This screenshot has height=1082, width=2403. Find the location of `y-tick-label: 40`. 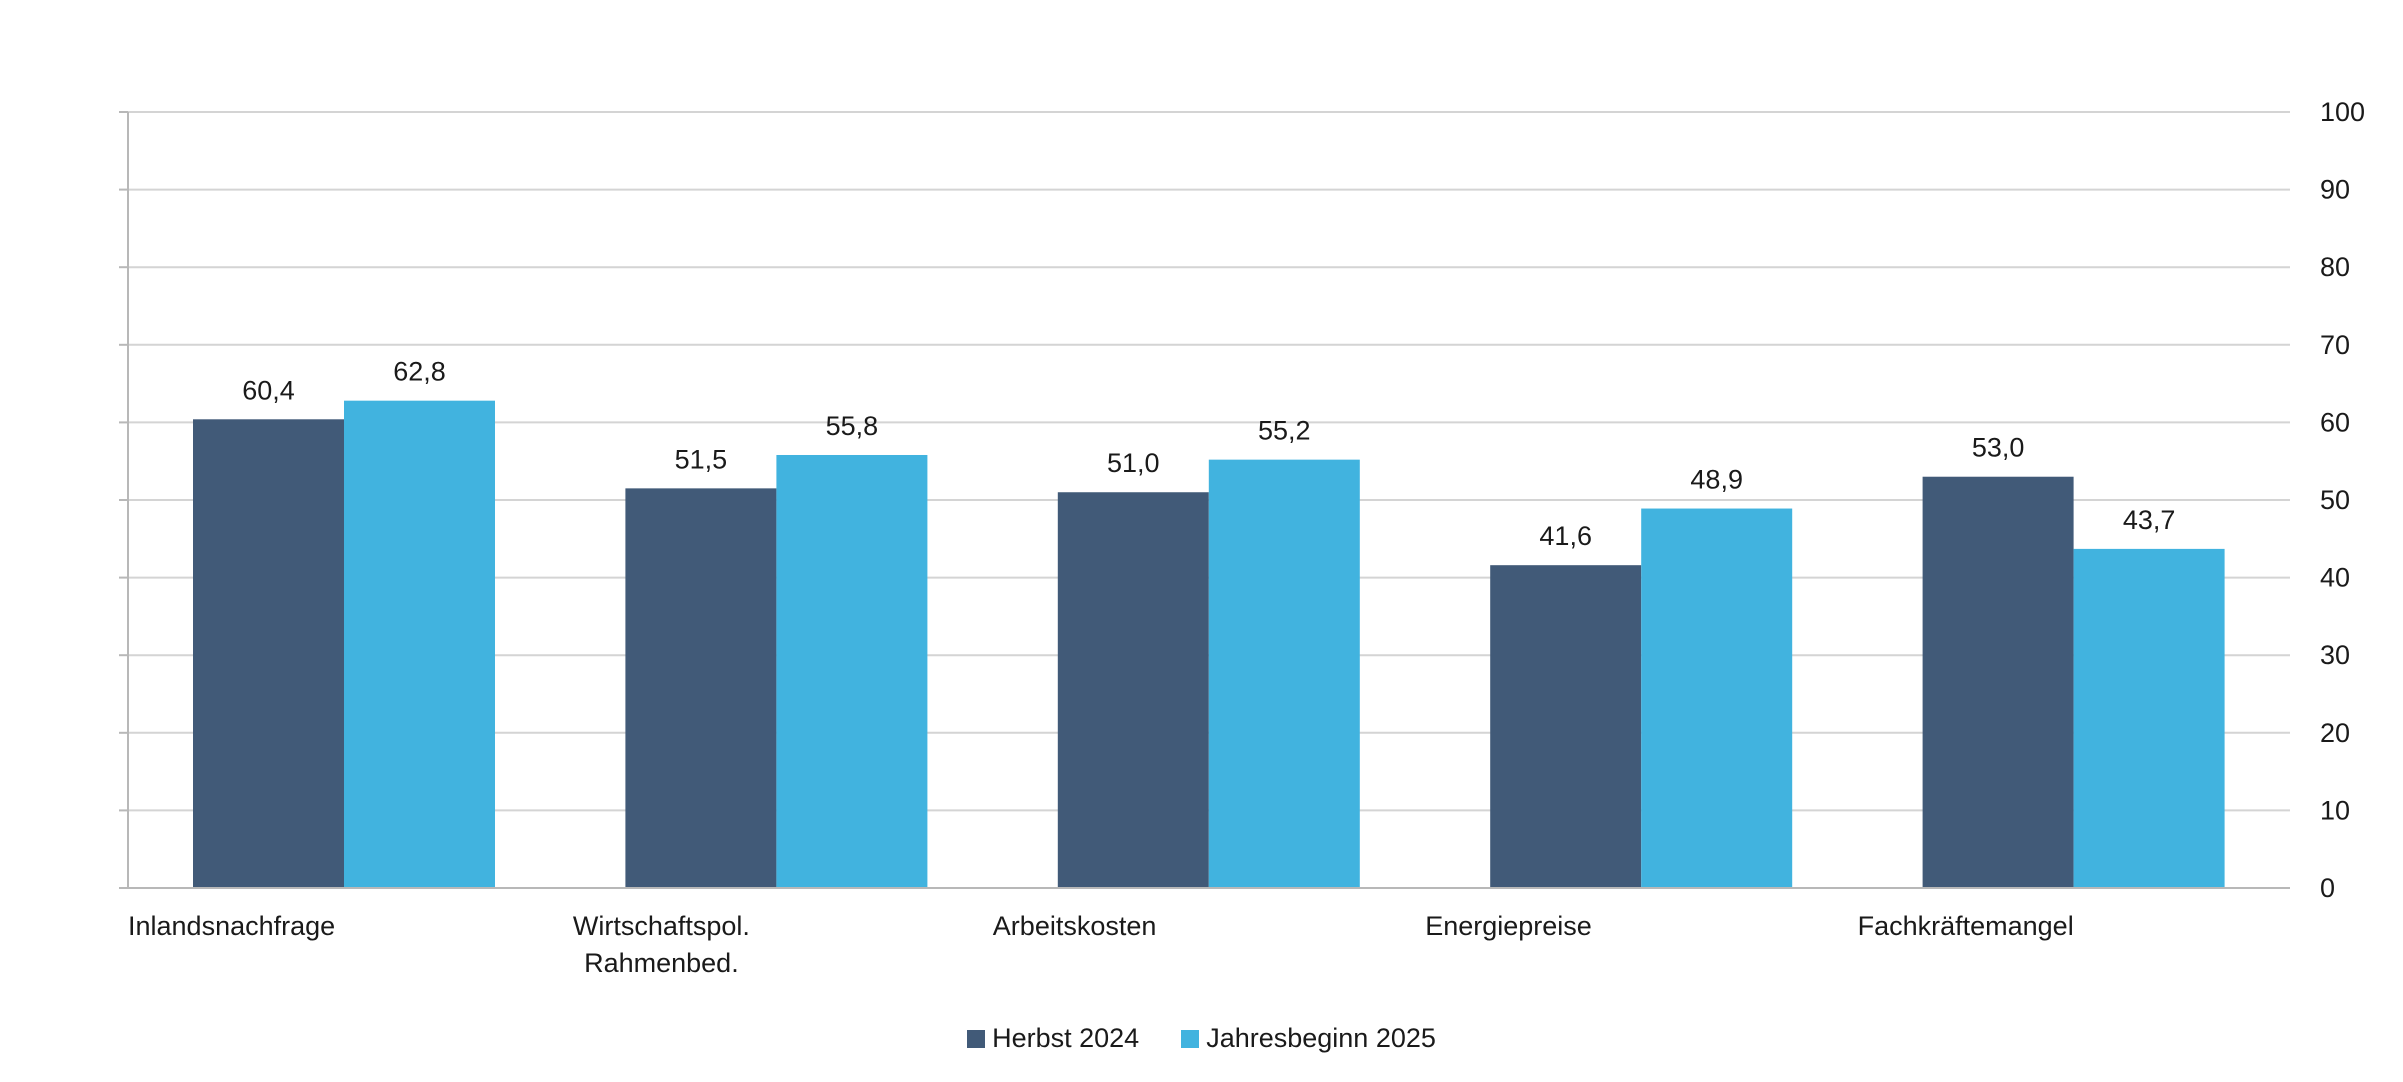

y-tick-label: 40 is located at coordinates (2335, 578).